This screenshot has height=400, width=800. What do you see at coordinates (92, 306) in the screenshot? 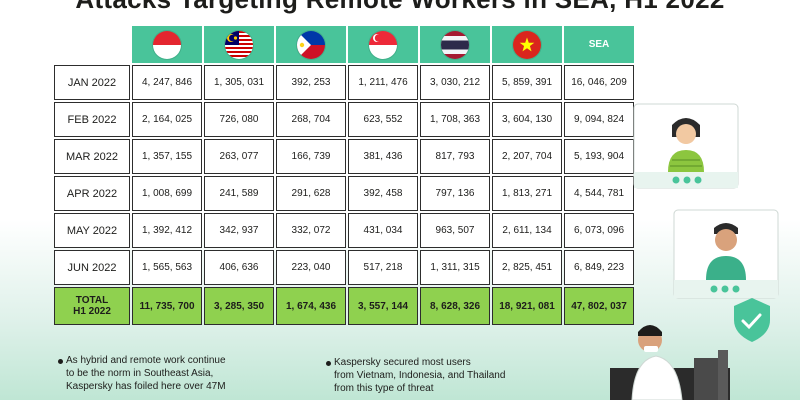
I see `total-label: TOTAL H1 2022` at bounding box center [92, 306].